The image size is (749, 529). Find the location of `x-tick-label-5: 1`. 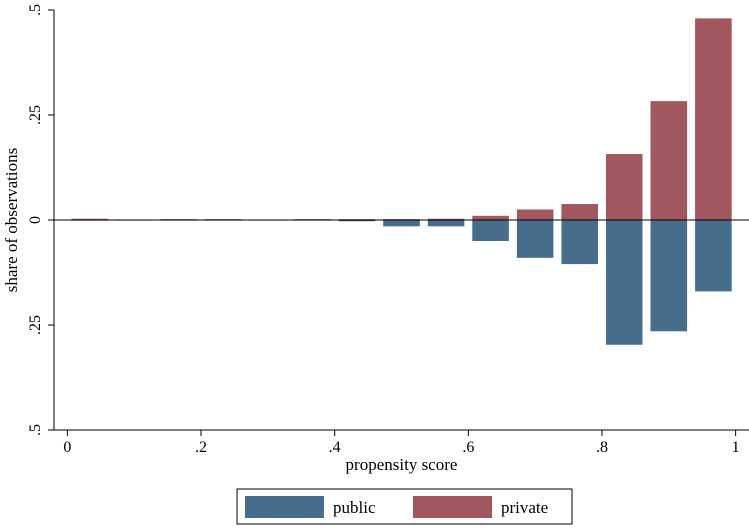

x-tick-label-5: 1 is located at coordinates (736, 447).